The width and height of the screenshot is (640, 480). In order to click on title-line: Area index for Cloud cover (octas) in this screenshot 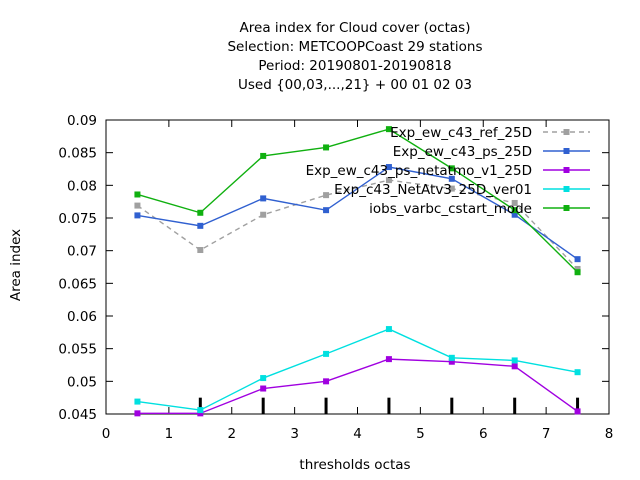, I will do `click(355, 28)`.